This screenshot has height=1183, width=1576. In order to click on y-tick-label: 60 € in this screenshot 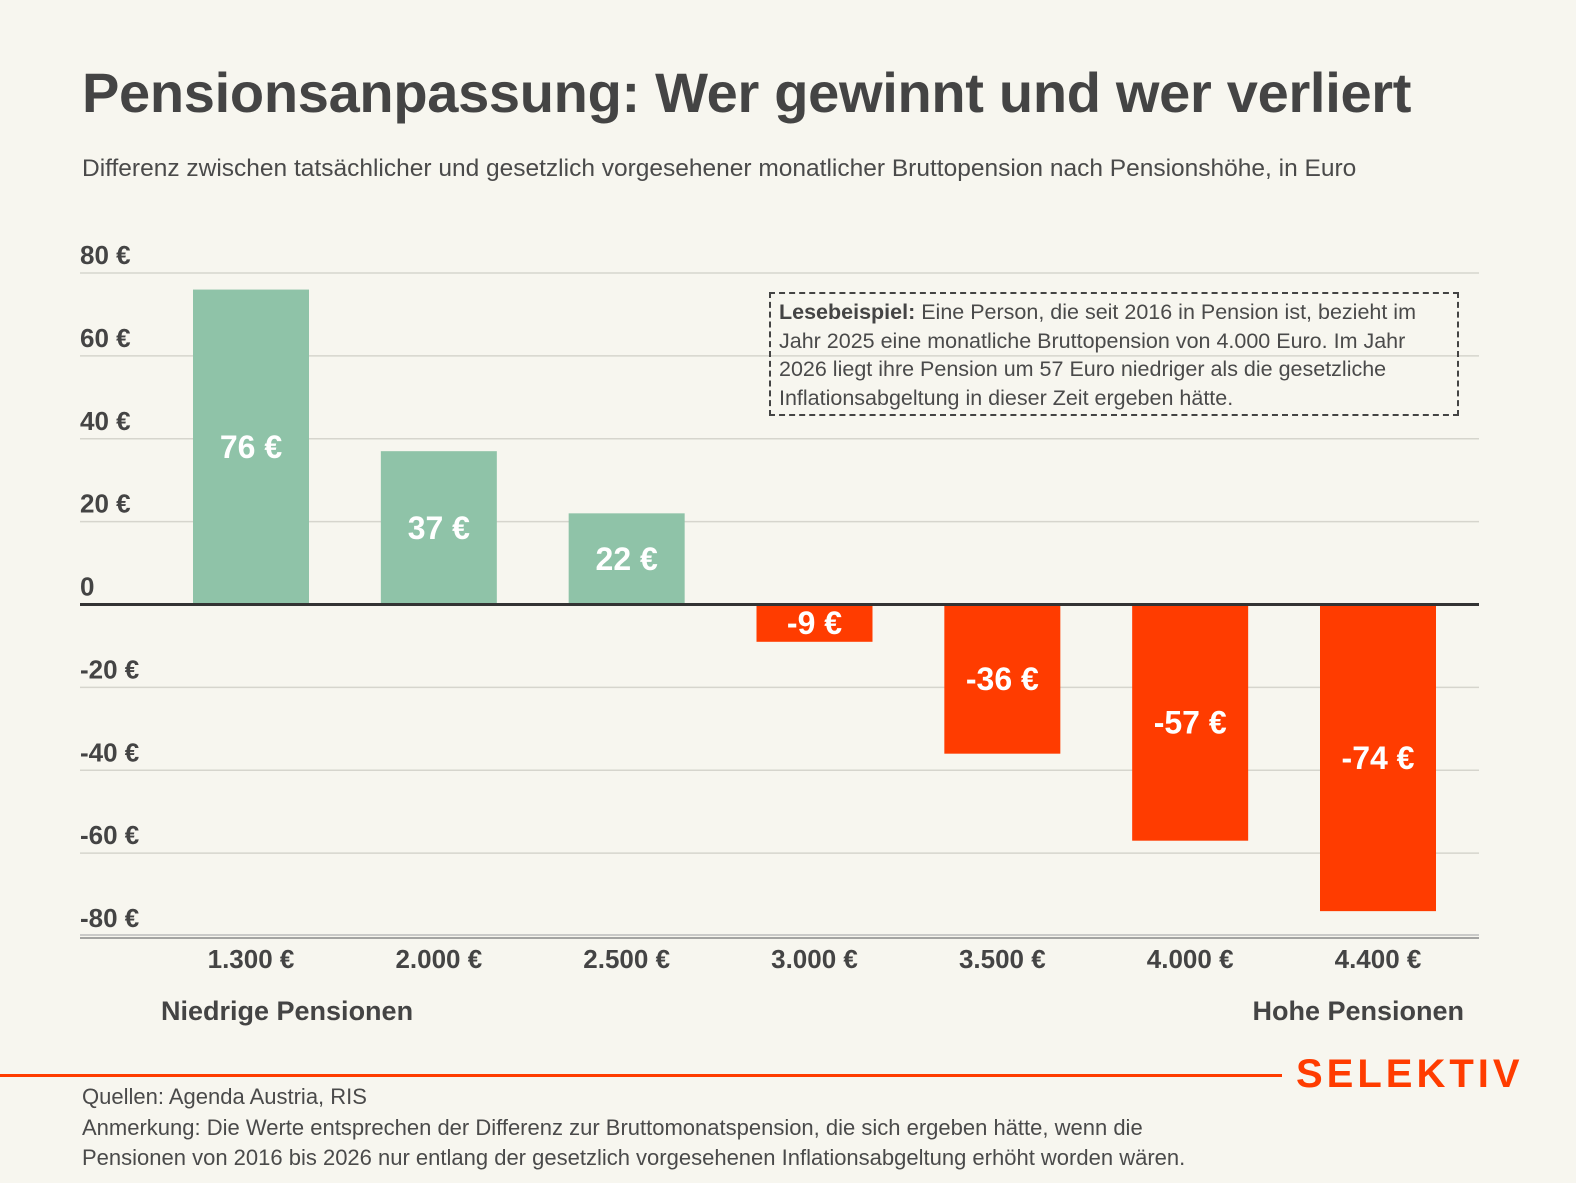, I will do `click(105, 338)`.